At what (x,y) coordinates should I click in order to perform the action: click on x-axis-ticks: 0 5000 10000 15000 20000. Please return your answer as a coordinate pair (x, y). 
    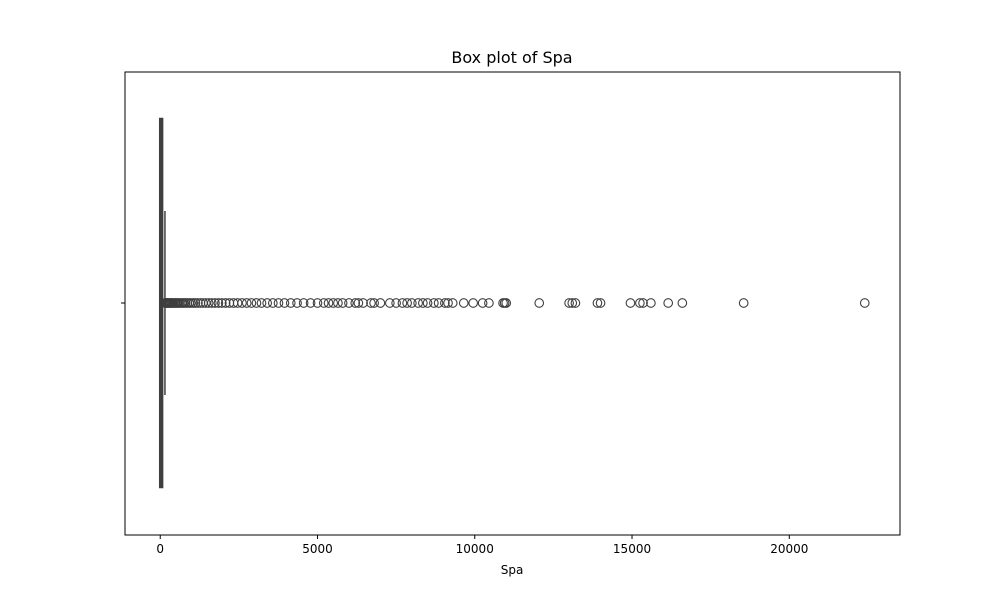
    Looking at the image, I should click on (482, 545).